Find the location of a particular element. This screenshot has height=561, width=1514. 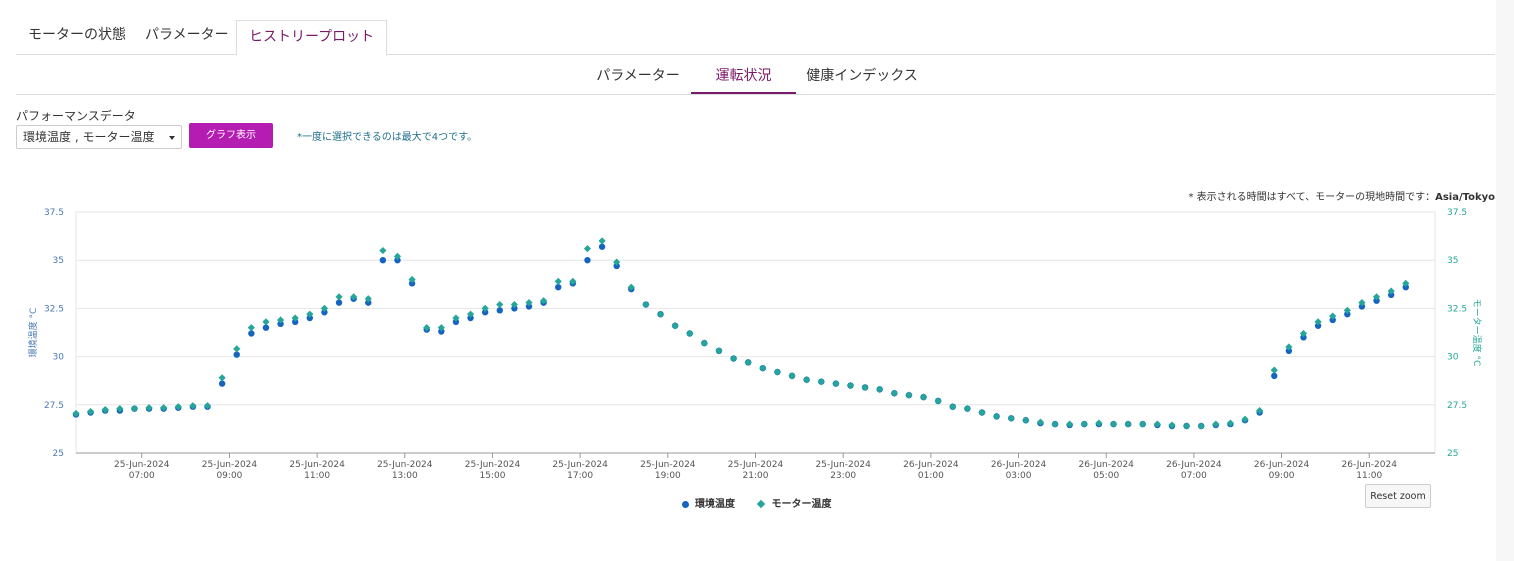

x-tick-label-time: 23:00 is located at coordinates (843, 476).